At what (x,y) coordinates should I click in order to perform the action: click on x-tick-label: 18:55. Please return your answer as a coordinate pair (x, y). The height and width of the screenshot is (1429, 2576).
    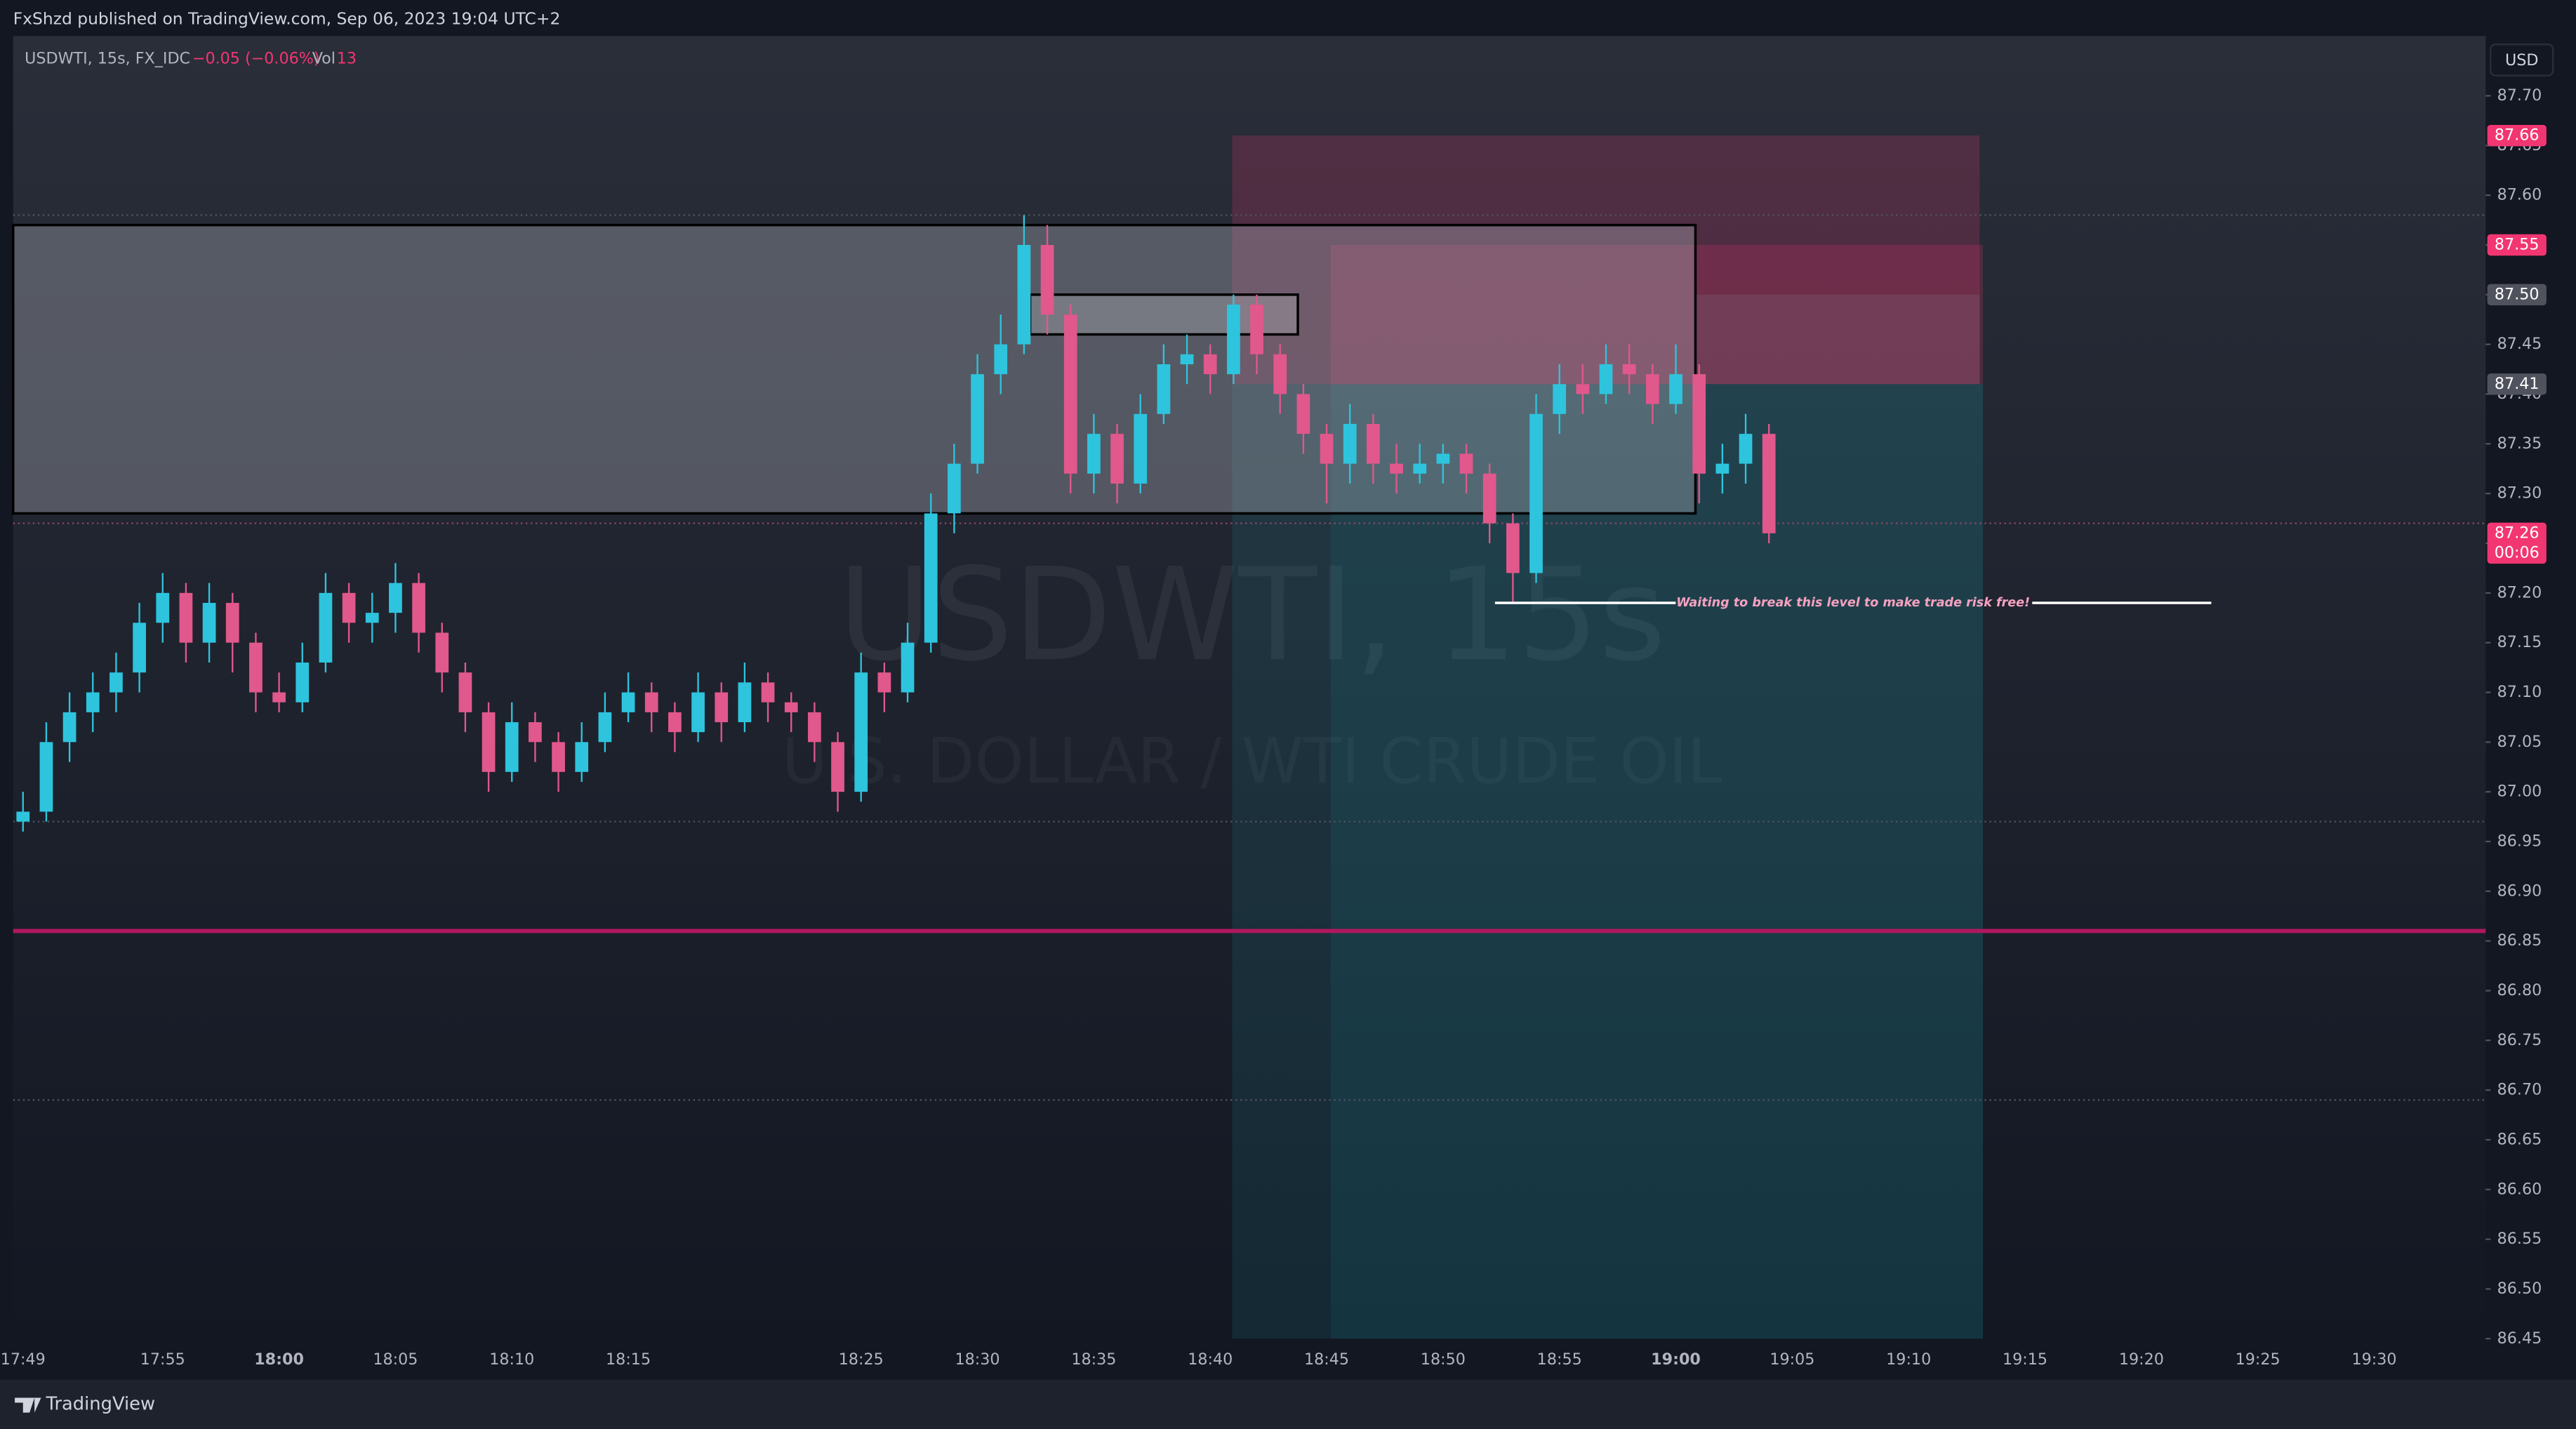
    Looking at the image, I should click on (1560, 1359).